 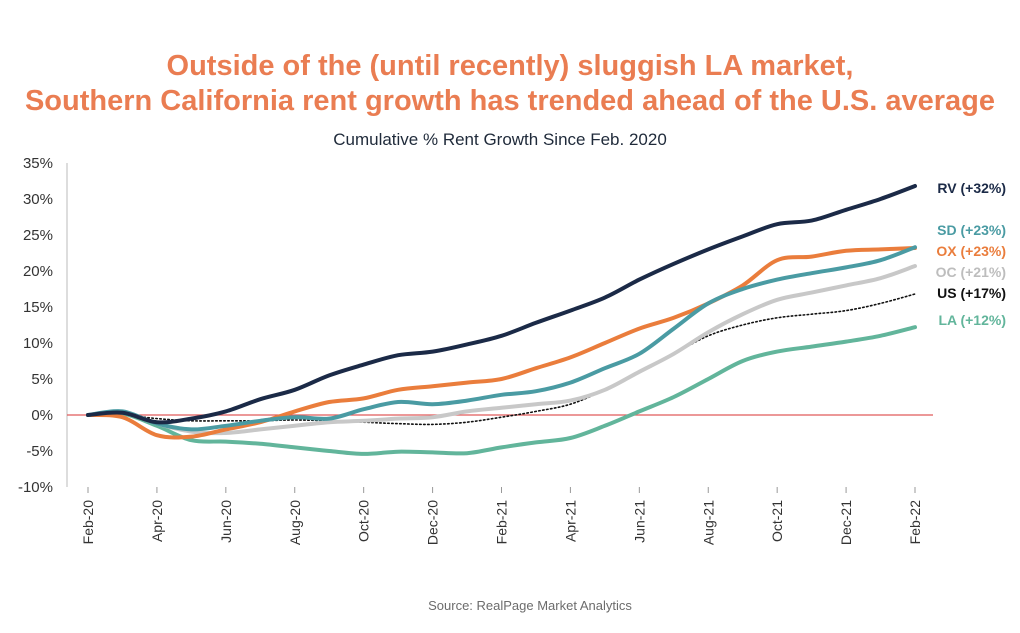 I want to click on x-tick-label: Jun-20, so click(x=226, y=521).